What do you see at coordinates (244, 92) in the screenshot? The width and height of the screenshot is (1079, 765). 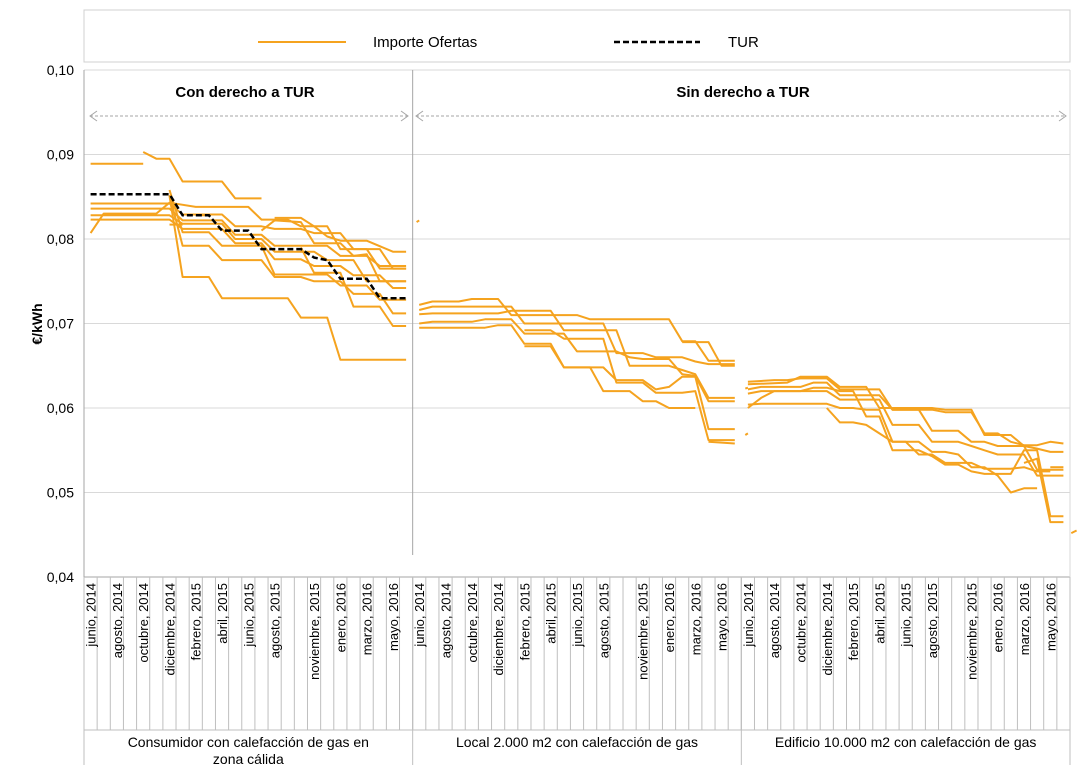 I see `group-label-con-tur: Con derecho a TUR` at bounding box center [244, 92].